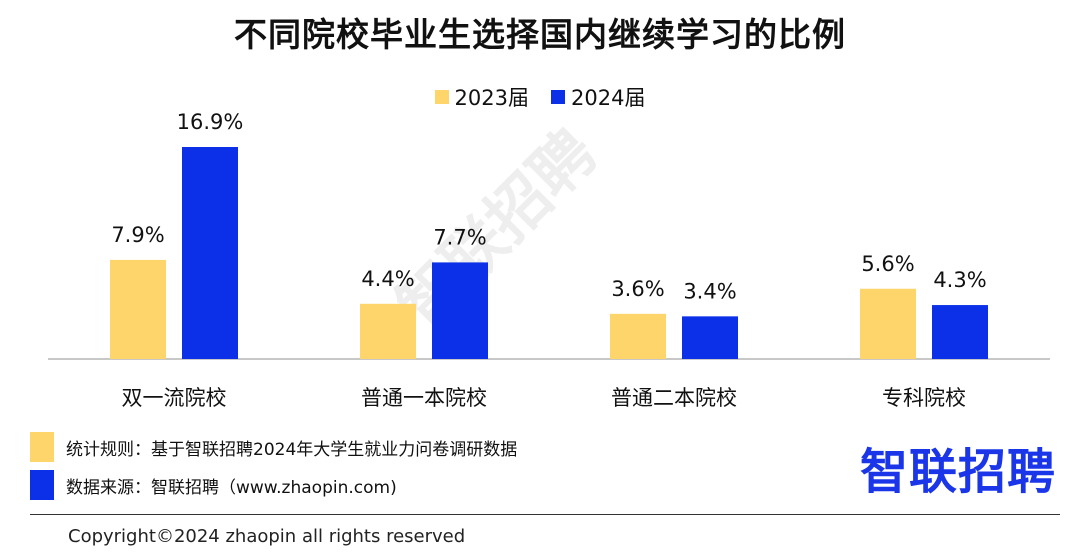 The image size is (1080, 556). I want to click on chart-title: 不同院校毕业生选择国内继续学习的比例, so click(540, 34).